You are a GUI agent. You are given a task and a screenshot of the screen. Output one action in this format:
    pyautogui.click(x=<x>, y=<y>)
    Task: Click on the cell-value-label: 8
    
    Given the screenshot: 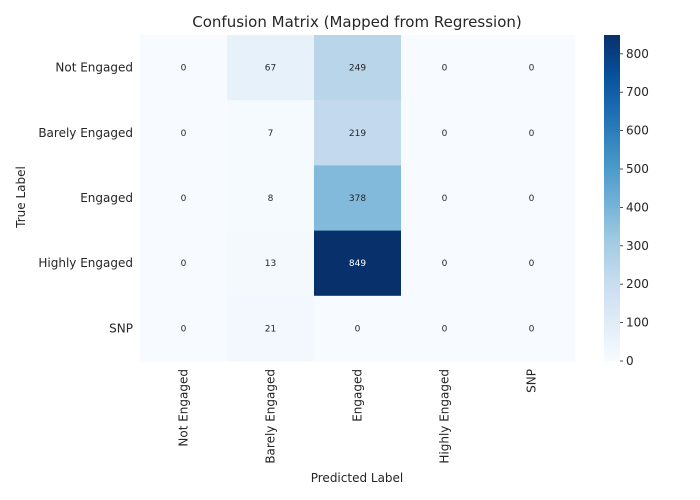 What is the action you would take?
    pyautogui.click(x=271, y=199)
    